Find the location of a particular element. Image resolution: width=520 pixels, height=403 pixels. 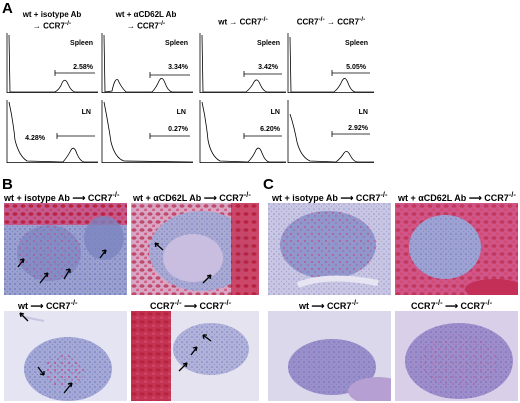

caption-c4: CCR7-/- ⟶ CCR7-/- is located at coordinates (452, 304).